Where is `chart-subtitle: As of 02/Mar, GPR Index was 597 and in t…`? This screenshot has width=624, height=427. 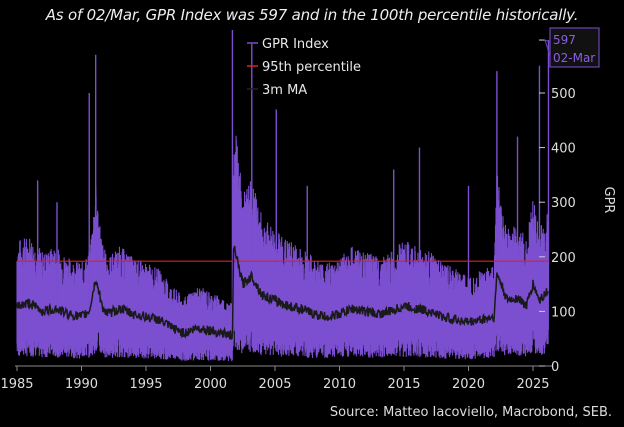 chart-subtitle: As of 02/Mar, GPR Index was 597 and in t… is located at coordinates (312, 15).